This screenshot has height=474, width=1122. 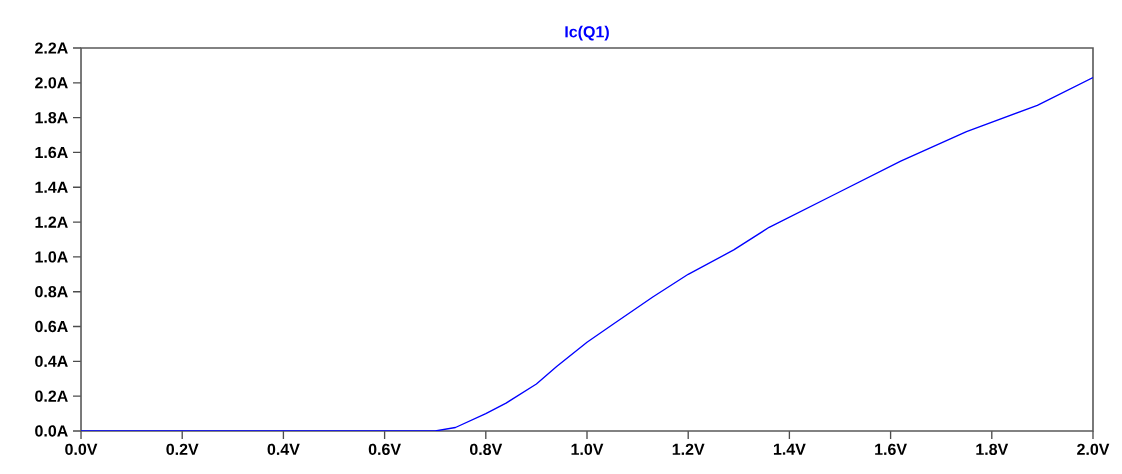 What do you see at coordinates (51, 396) in the screenshot?
I see `y-tick-label: 0.2A` at bounding box center [51, 396].